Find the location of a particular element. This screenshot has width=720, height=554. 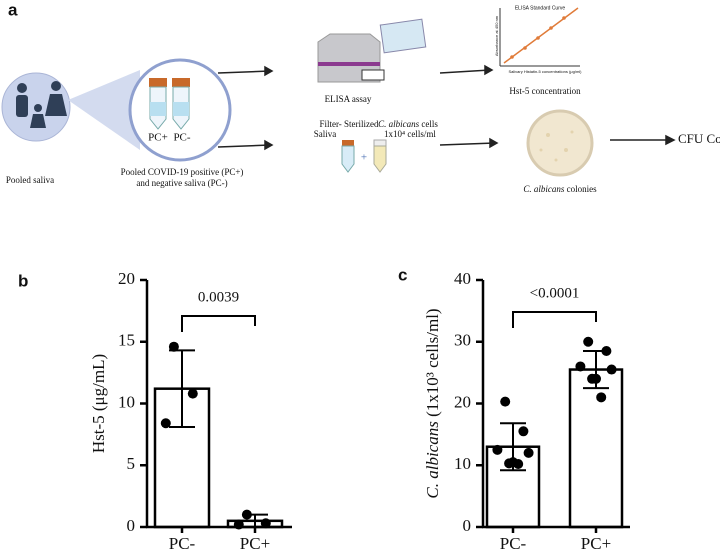

elisa-reader is located at coordinates (372, 50).